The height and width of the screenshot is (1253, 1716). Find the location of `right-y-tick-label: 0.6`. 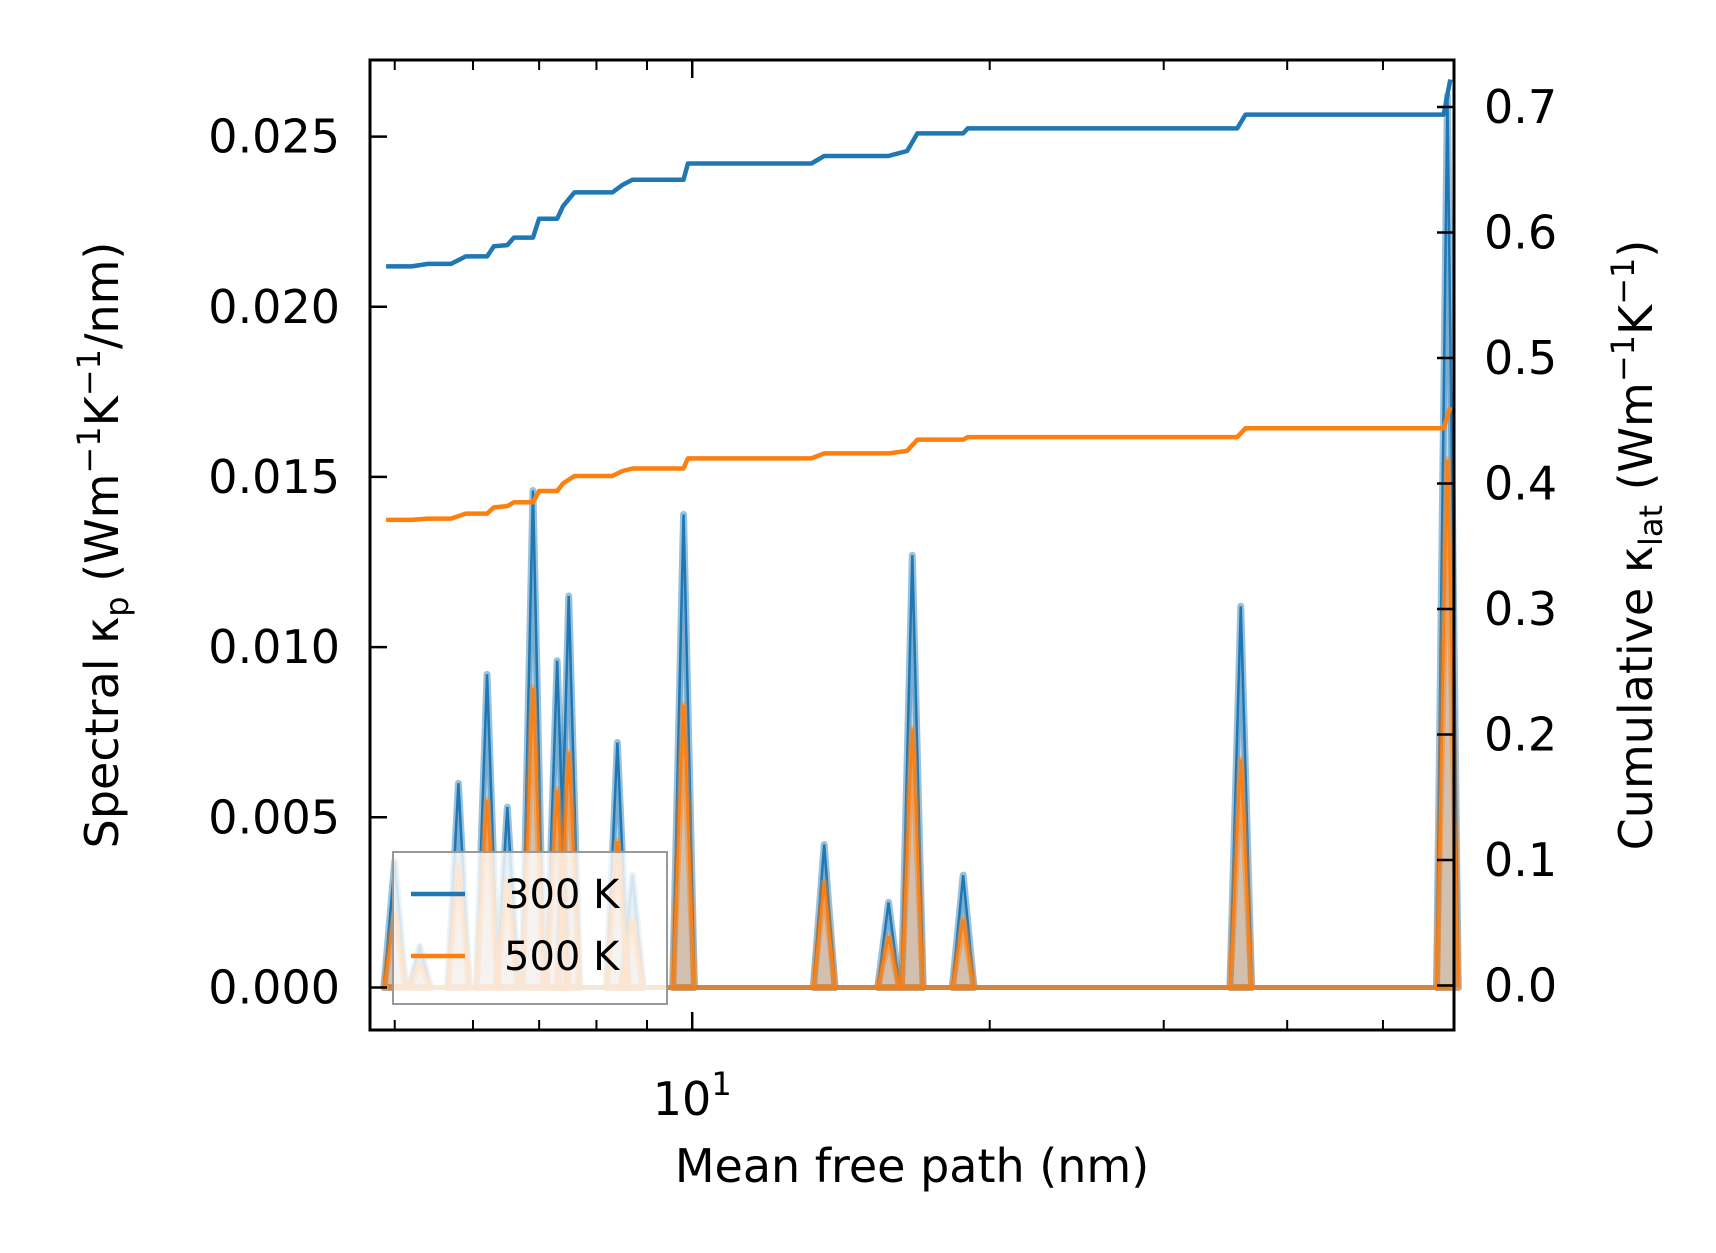

right-y-tick-label: 0.6 is located at coordinates (1520, 233).